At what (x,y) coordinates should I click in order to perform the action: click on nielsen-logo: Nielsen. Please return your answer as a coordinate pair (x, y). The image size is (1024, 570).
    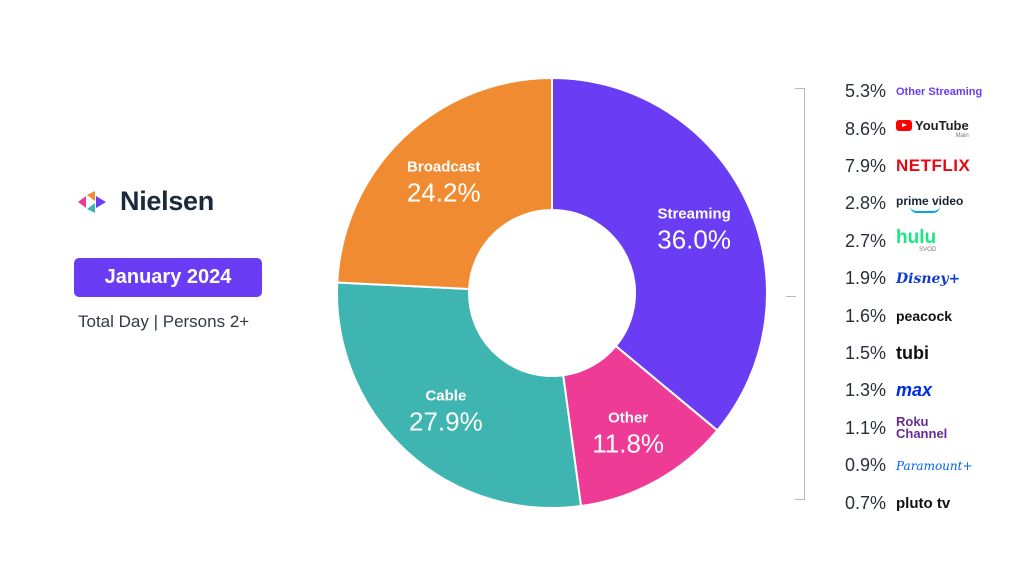
    Looking at the image, I should click on (145, 201).